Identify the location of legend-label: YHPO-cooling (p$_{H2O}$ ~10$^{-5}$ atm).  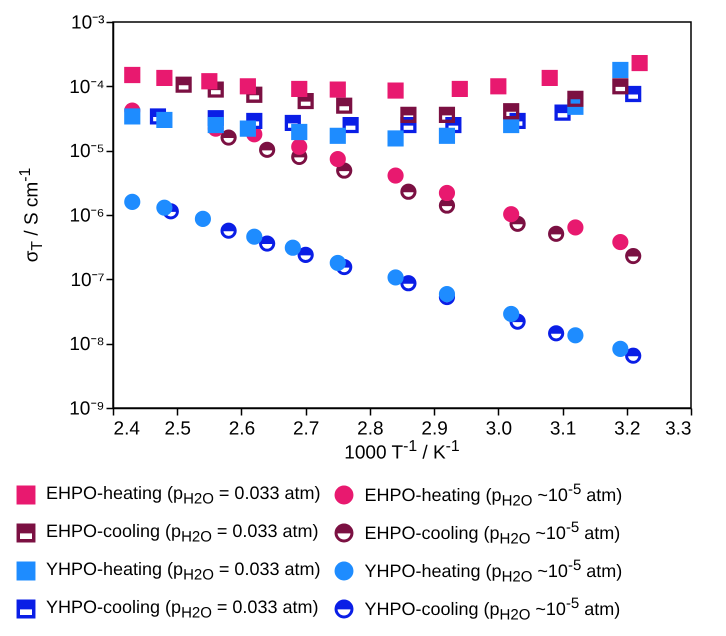
(492, 609).